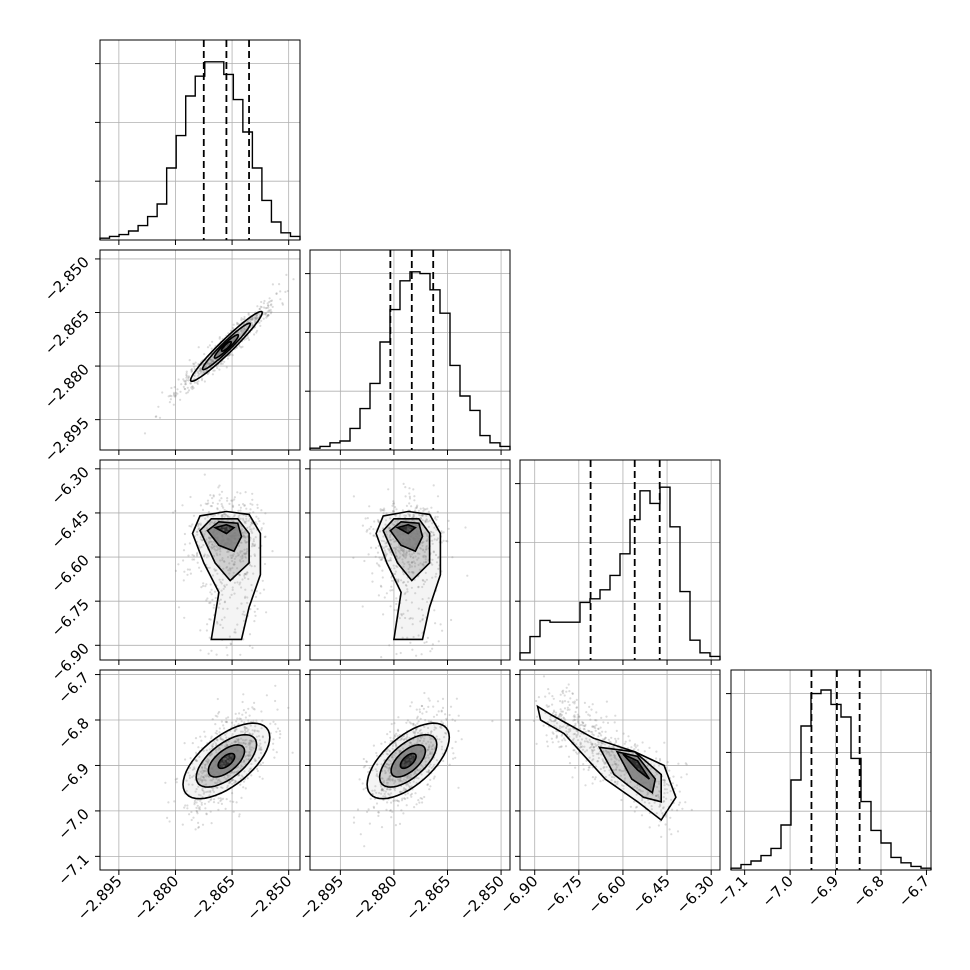 The image size is (970, 970). I want to click on x-tick-label: −6.30, so click(695, 894).